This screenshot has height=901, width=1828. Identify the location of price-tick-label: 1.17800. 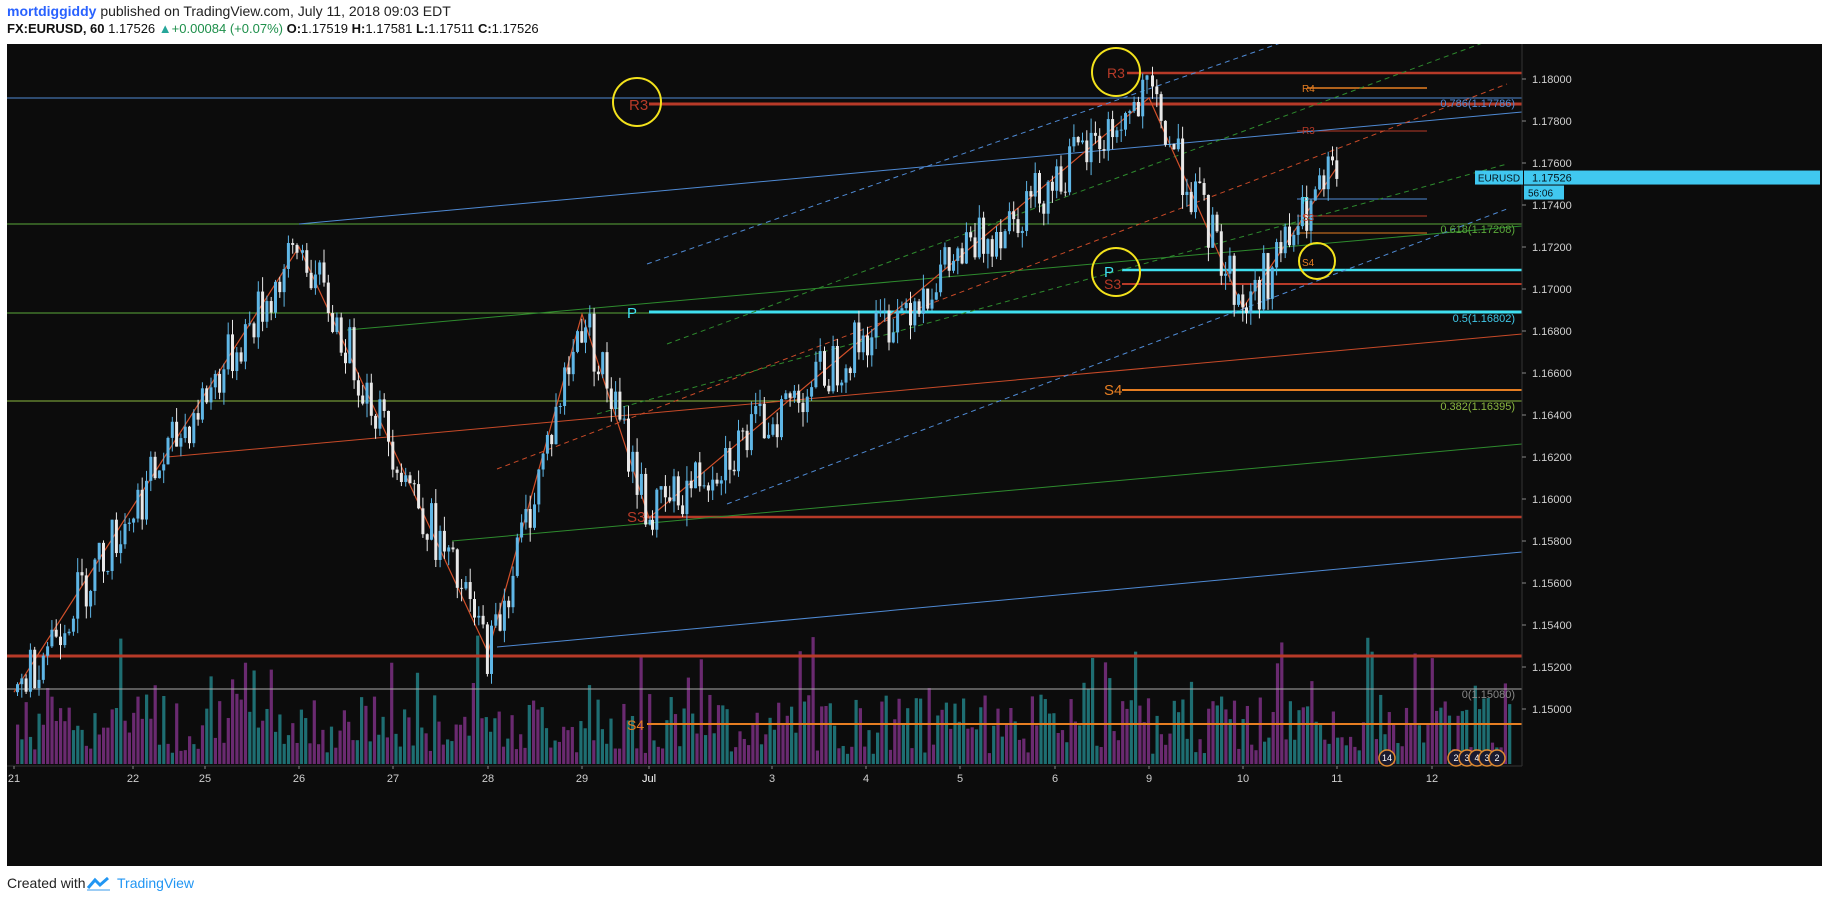
(1552, 122).